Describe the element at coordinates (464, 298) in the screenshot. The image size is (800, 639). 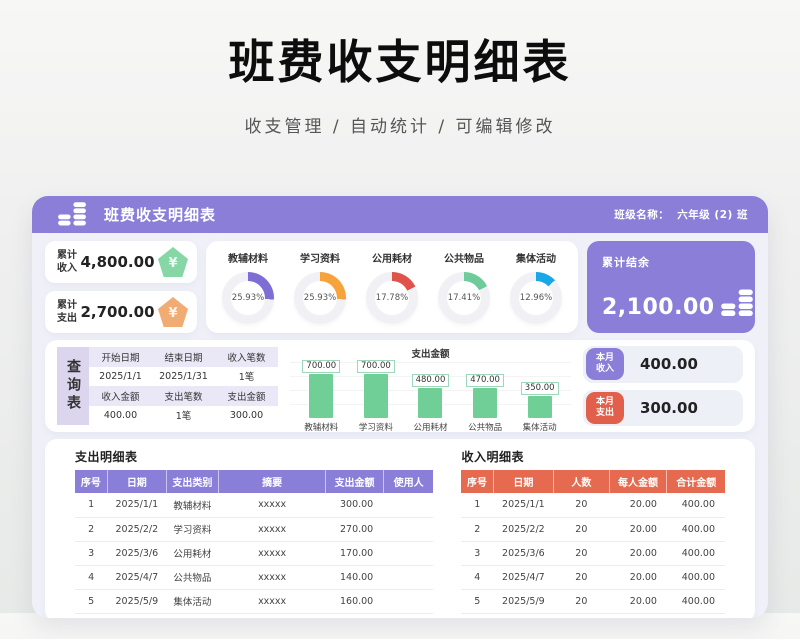
I see `donut-percent-label: 17.41%` at that location.